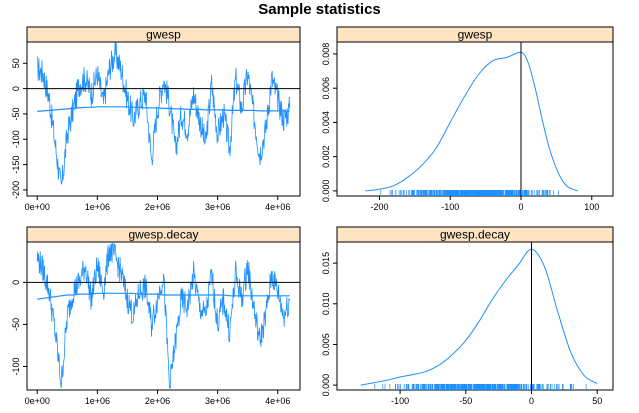 This screenshot has width=639, height=413. Describe the element at coordinates (163, 109) in the screenshot. I see `panel-1-running-mean-line` at that location.